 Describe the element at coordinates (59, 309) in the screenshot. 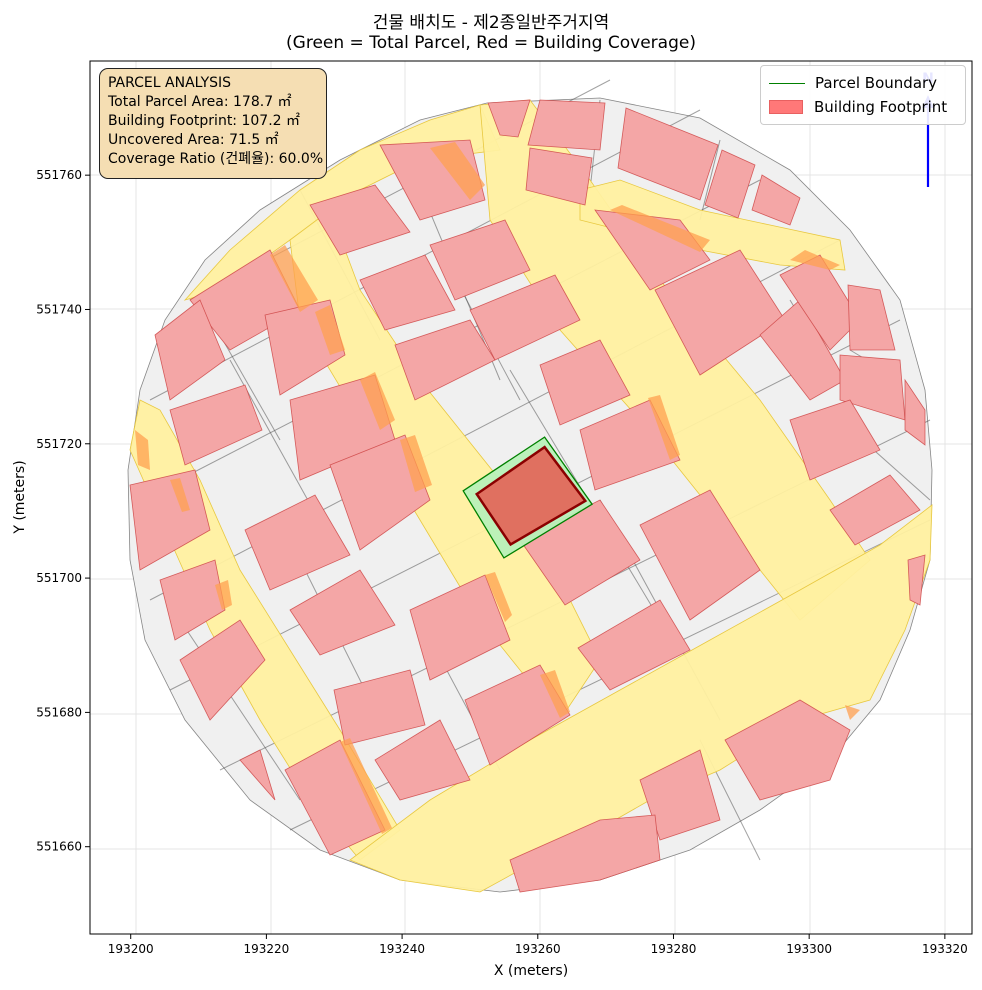

I see `y-tick-label: 551740` at that location.